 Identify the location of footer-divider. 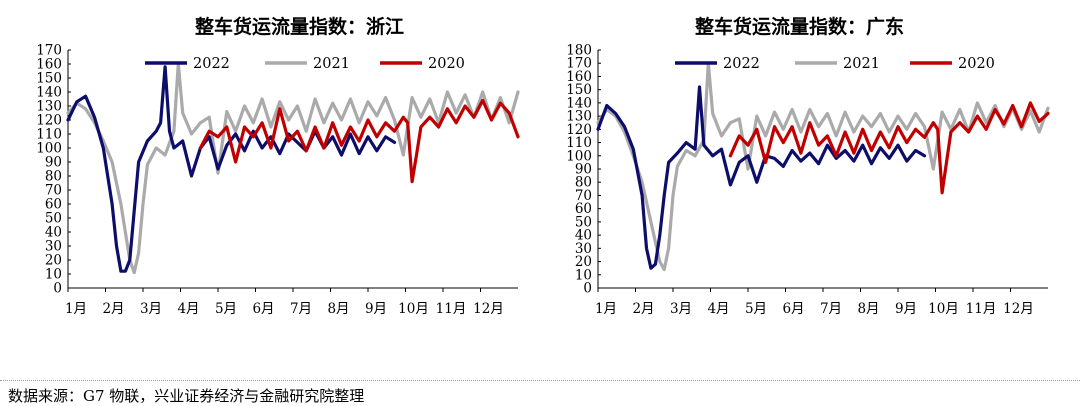
(540, 380).